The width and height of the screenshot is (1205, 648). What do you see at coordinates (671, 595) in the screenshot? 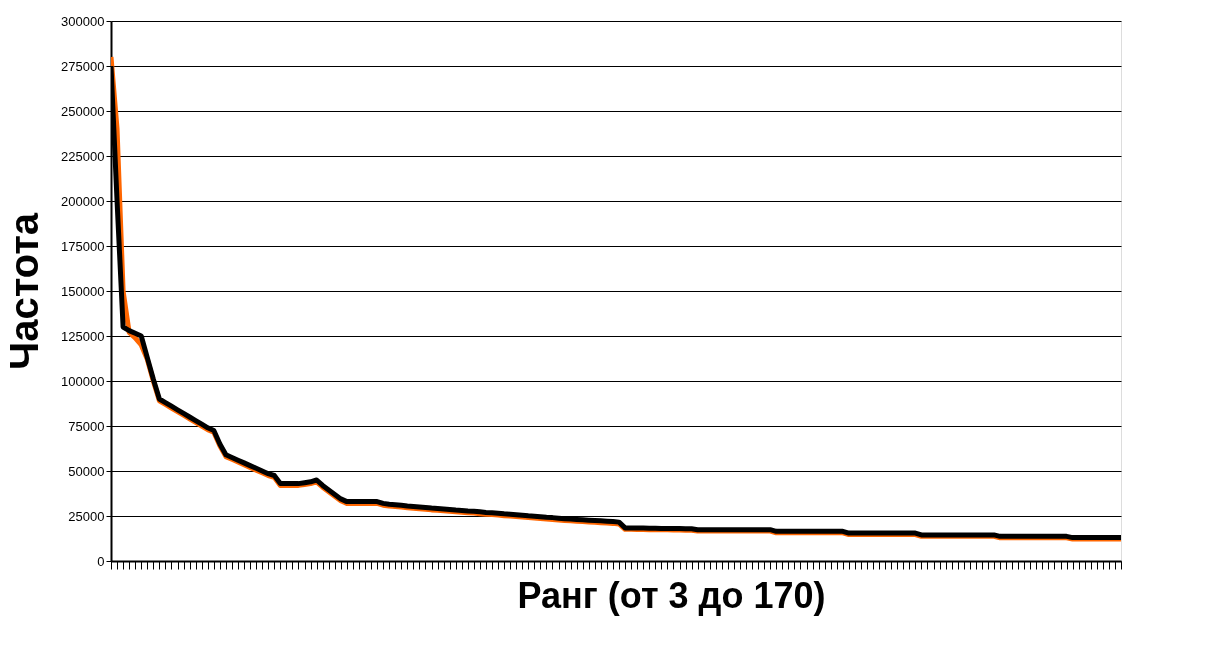
I see `x-axis-title: Ранг (от 3 до 170)` at bounding box center [671, 595].